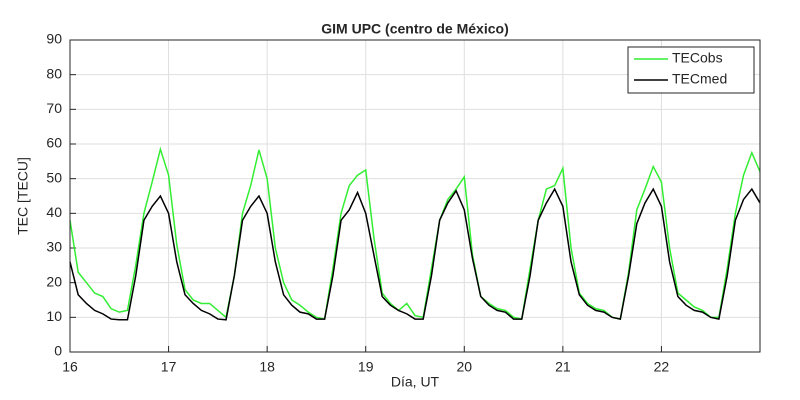 The width and height of the screenshot is (800, 400). Describe the element at coordinates (691, 70) in the screenshot. I see `legend-box` at that location.